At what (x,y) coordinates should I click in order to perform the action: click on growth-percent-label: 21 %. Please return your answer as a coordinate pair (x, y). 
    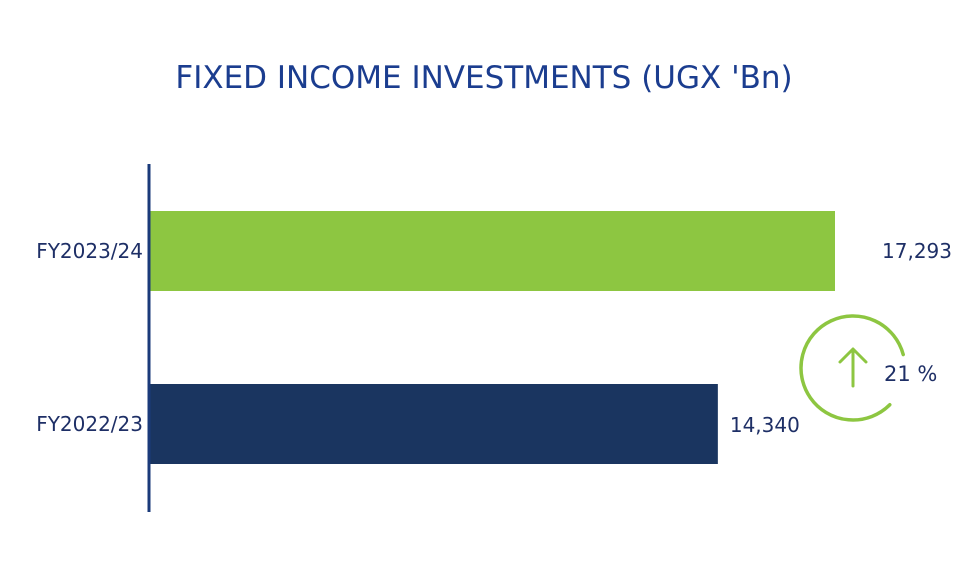
    Looking at the image, I should click on (910, 374).